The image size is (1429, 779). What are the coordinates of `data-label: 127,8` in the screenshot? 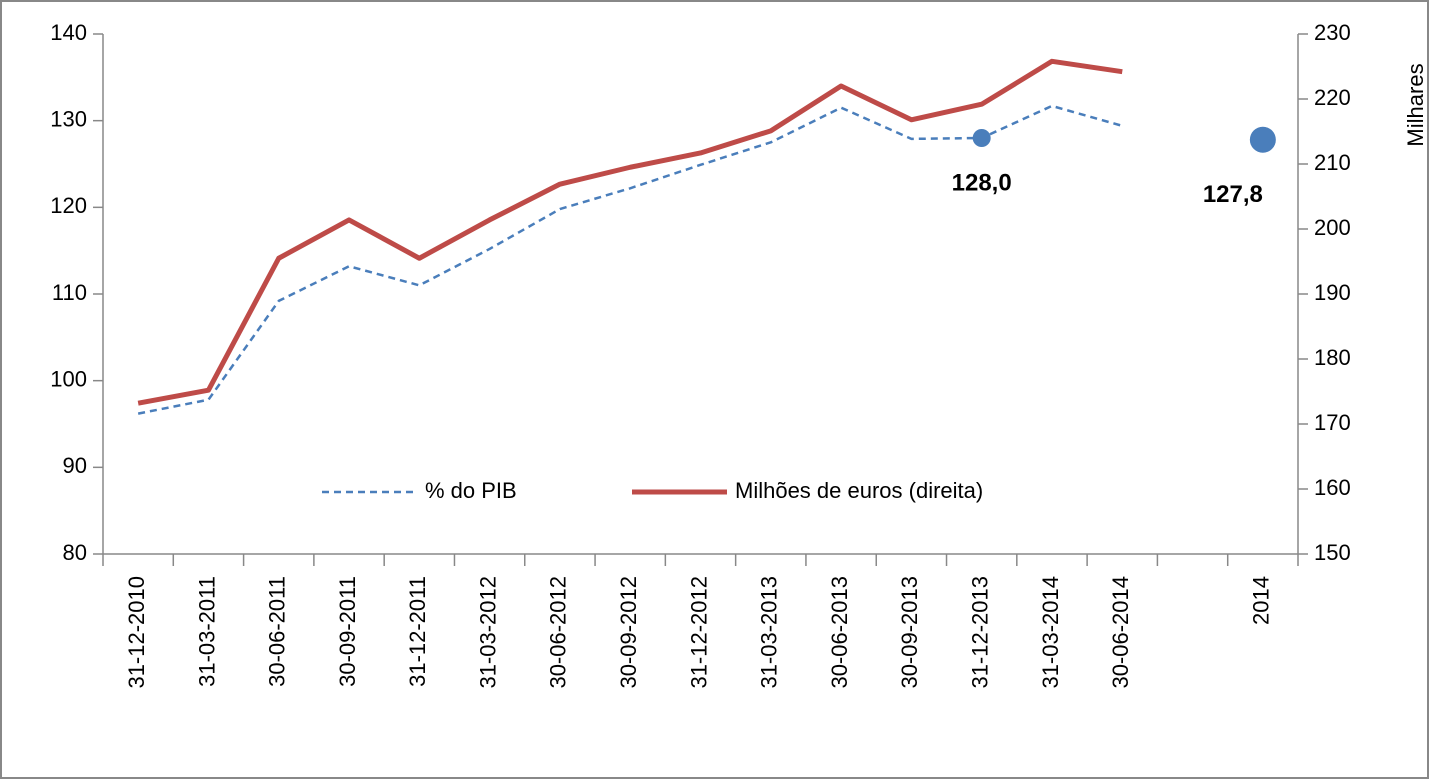 It's located at (1233, 194).